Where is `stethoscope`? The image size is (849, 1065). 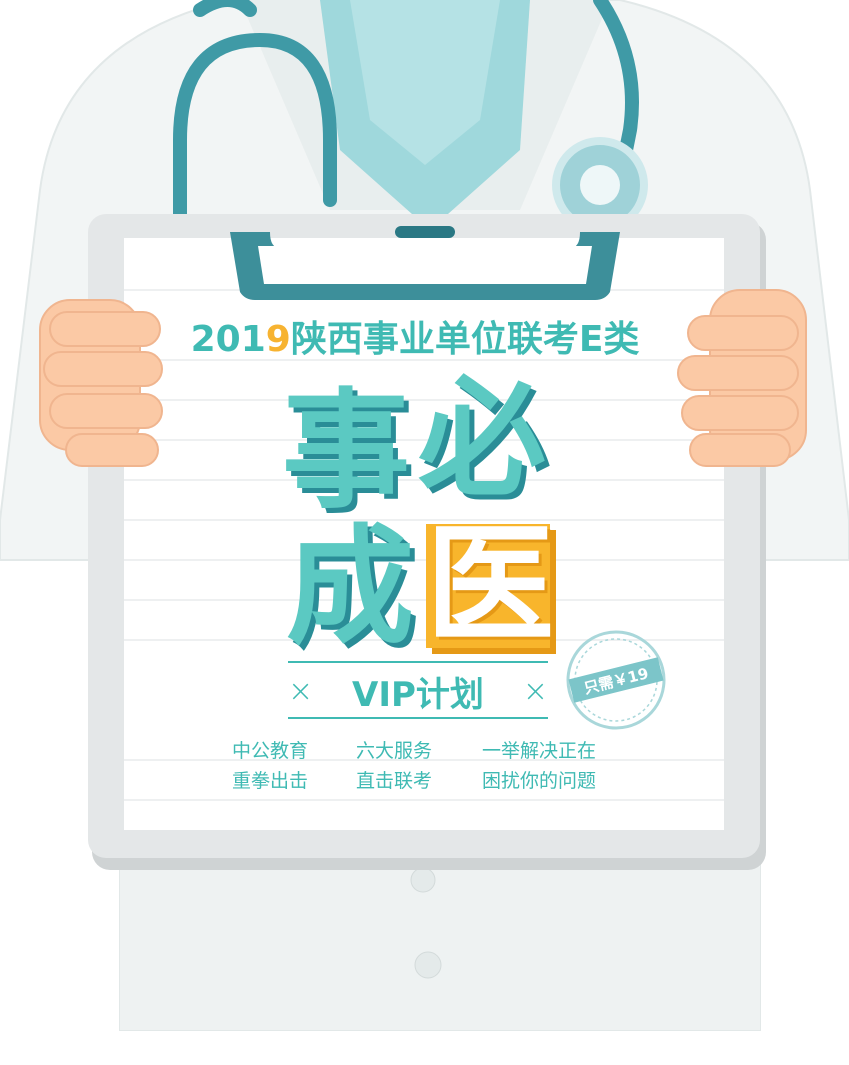
stethoscope is located at coordinates (255, 149).